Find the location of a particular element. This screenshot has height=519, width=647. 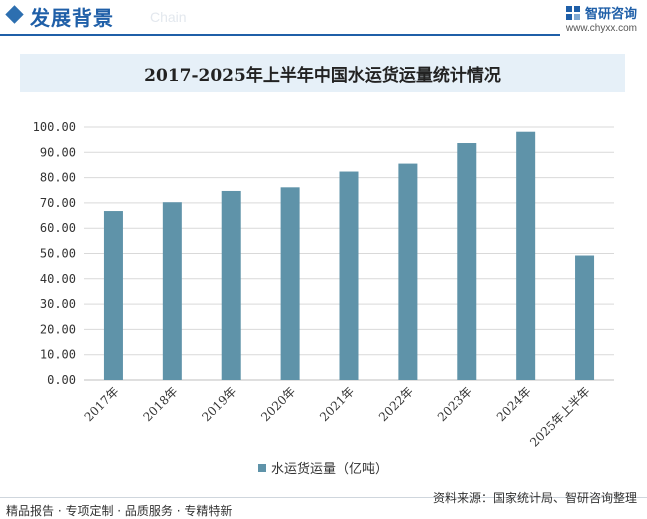

y-tick-label: 10.00 is located at coordinates (58, 355).